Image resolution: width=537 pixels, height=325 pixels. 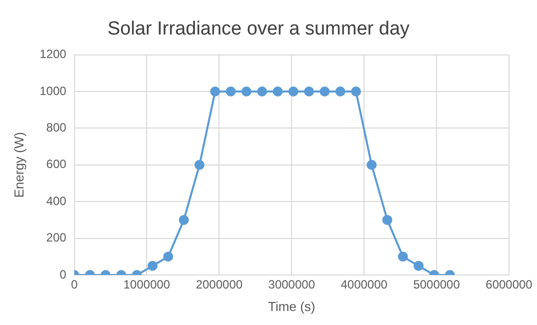 What do you see at coordinates (292, 285) in the screenshot?
I see `x-tick-label: 3000000` at bounding box center [292, 285].